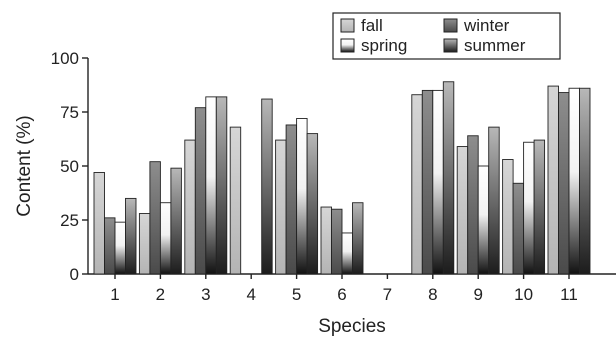 The width and height of the screenshot is (616, 337). What do you see at coordinates (296, 294) in the screenshot?
I see `x-tick-label: 5` at bounding box center [296, 294].